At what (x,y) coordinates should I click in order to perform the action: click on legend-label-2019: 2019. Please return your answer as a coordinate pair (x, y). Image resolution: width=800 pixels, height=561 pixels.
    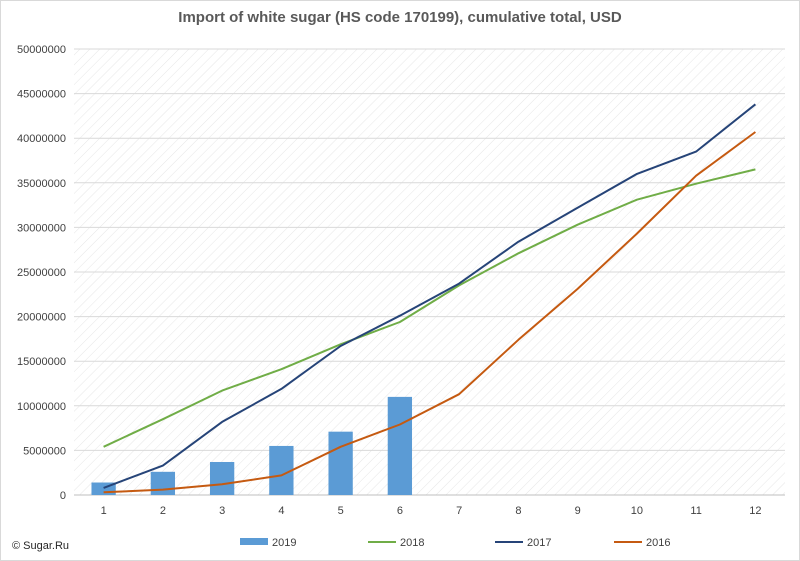
    Looking at the image, I should click on (284, 543).